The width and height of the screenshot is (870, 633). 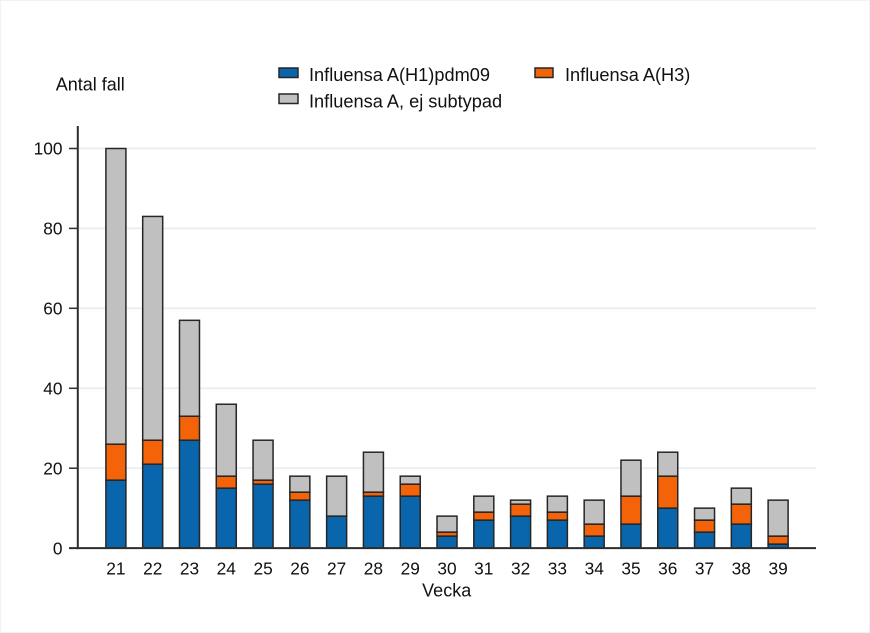 What do you see at coordinates (446, 568) in the screenshot?
I see `svg-text: 30` at bounding box center [446, 568].